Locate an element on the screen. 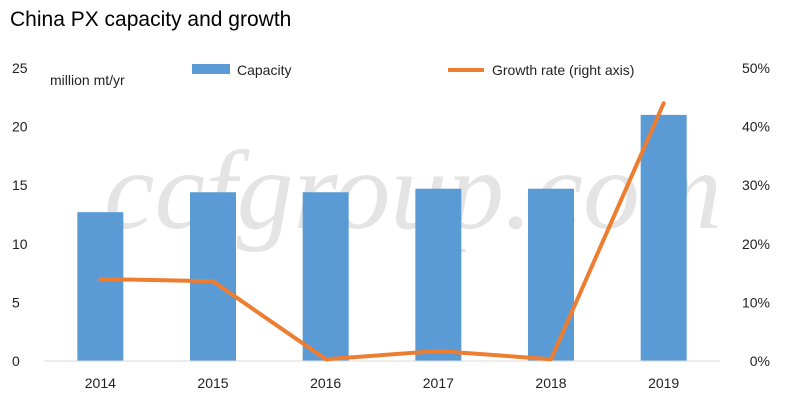 The image size is (791, 412). y-tick-right: 20% is located at coordinates (756, 244).